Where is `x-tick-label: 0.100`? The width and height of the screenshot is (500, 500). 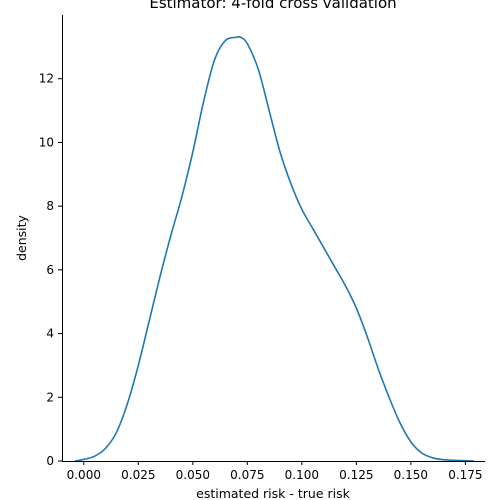
x-tick-label: 0.100 is located at coordinates (302, 475).